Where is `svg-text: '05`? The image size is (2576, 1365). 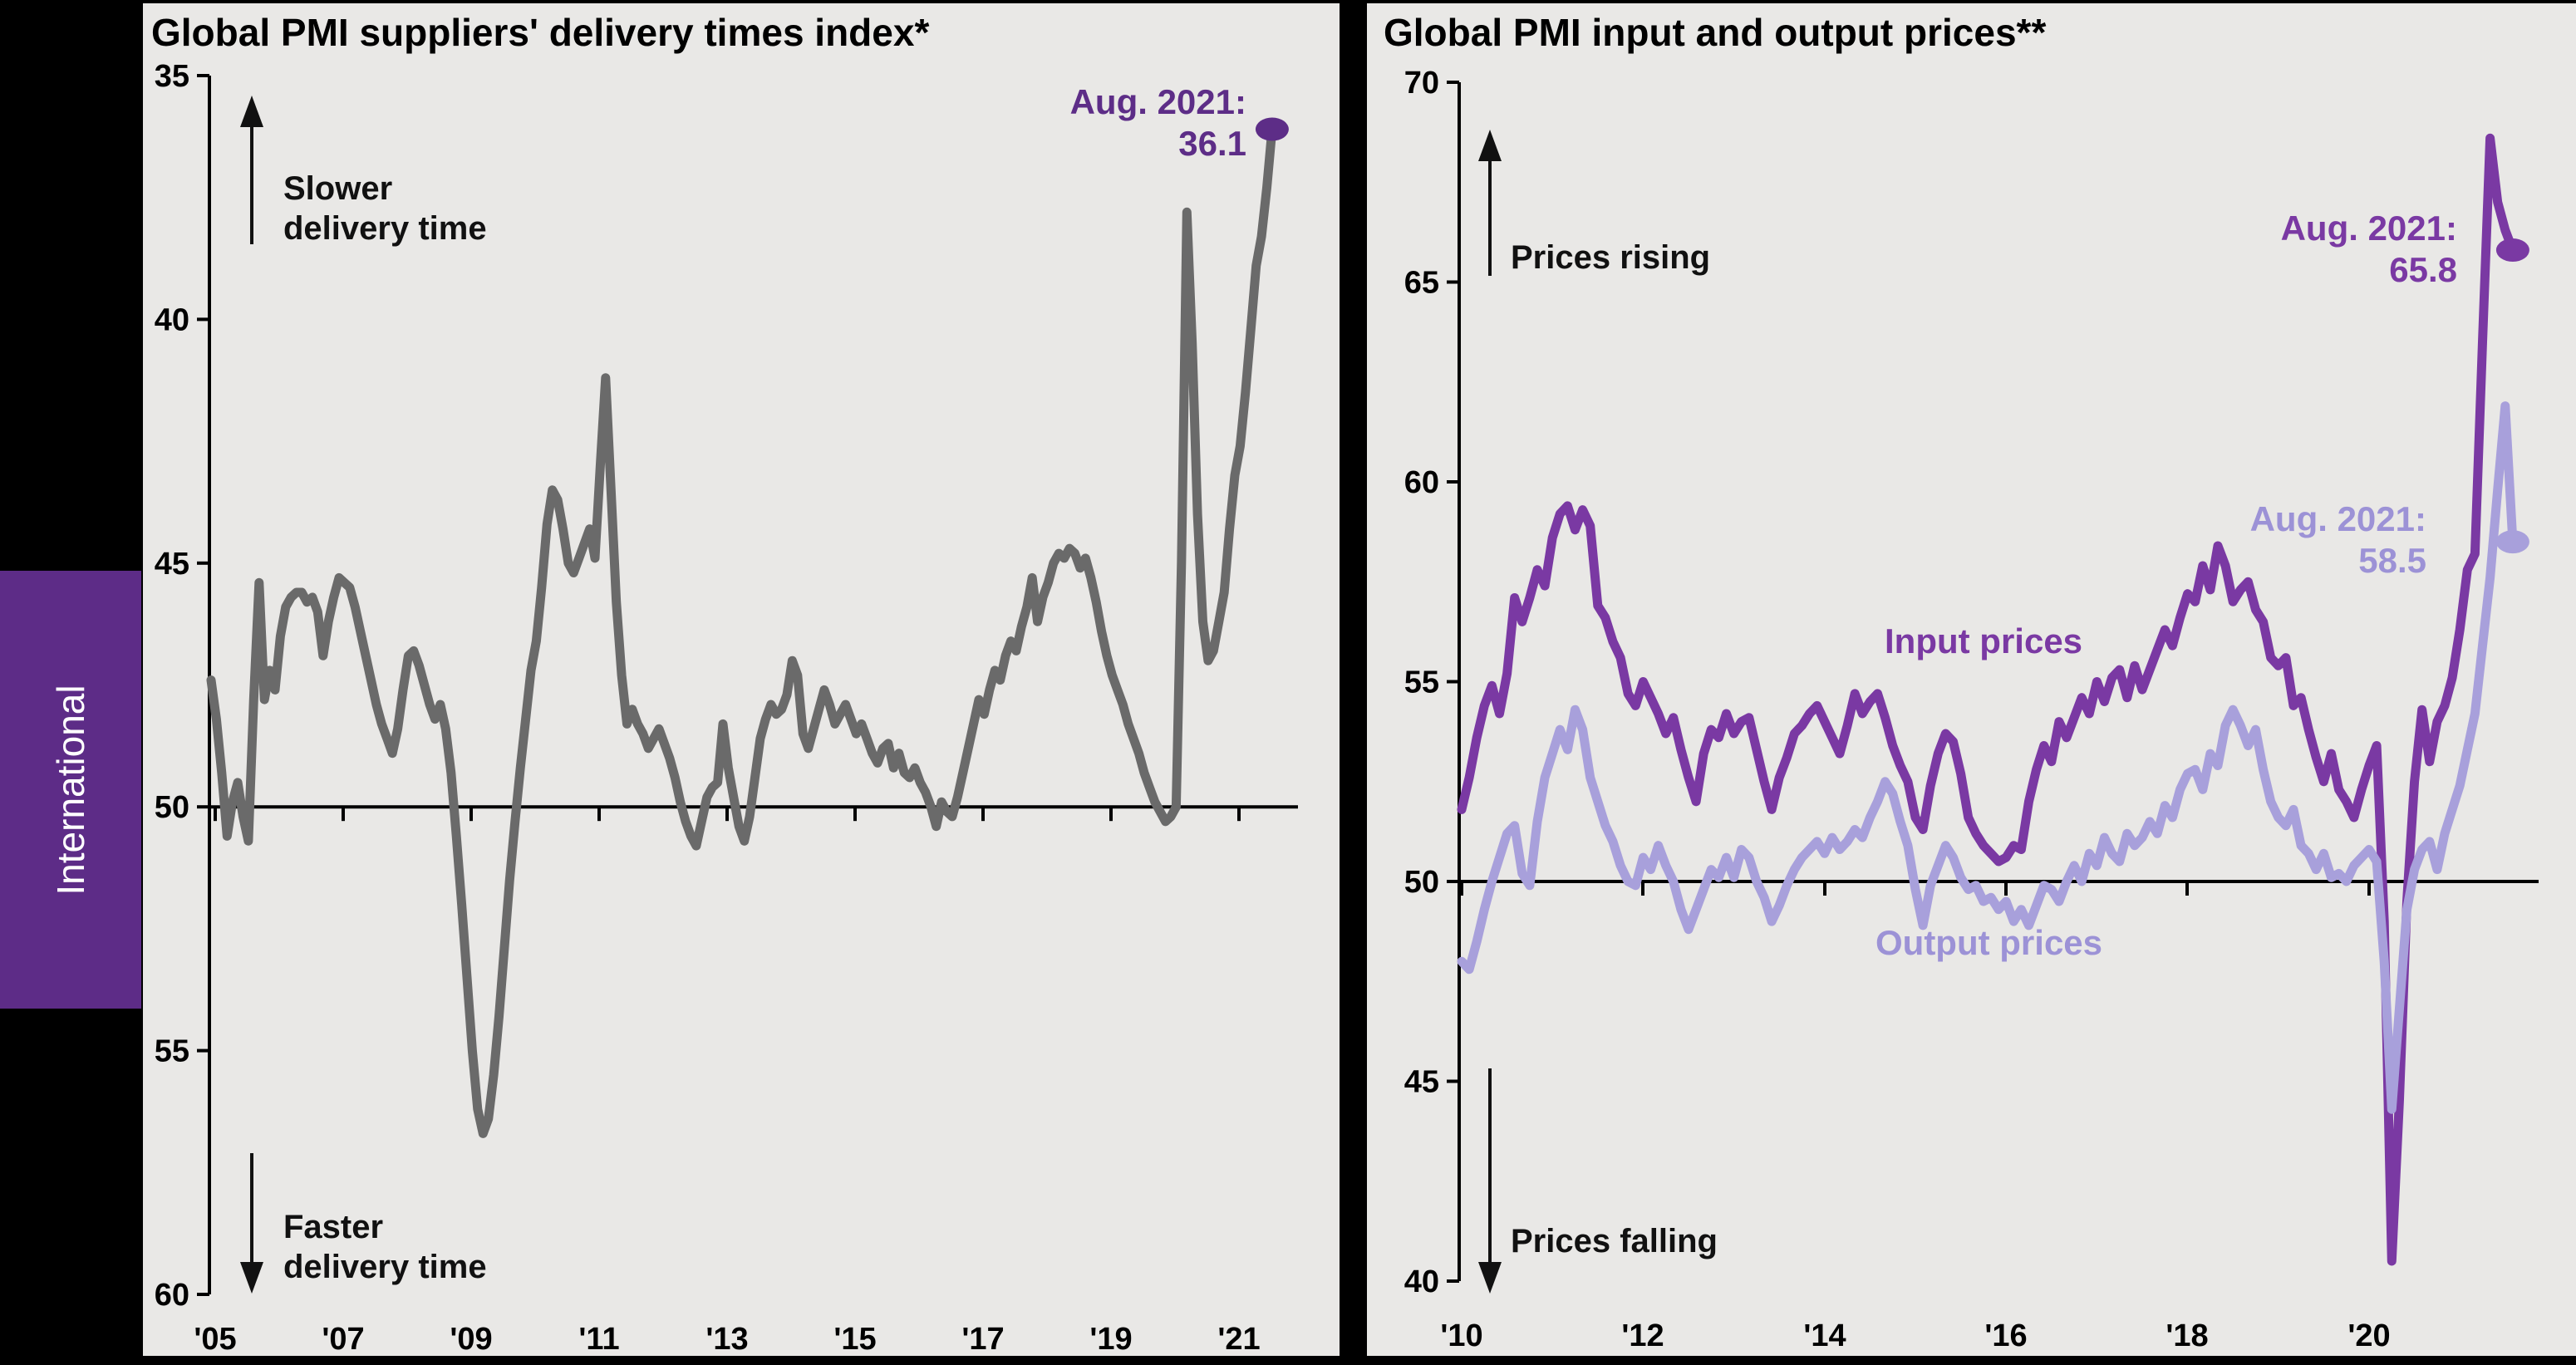 svg-text: '05 is located at coordinates (215, 1339).